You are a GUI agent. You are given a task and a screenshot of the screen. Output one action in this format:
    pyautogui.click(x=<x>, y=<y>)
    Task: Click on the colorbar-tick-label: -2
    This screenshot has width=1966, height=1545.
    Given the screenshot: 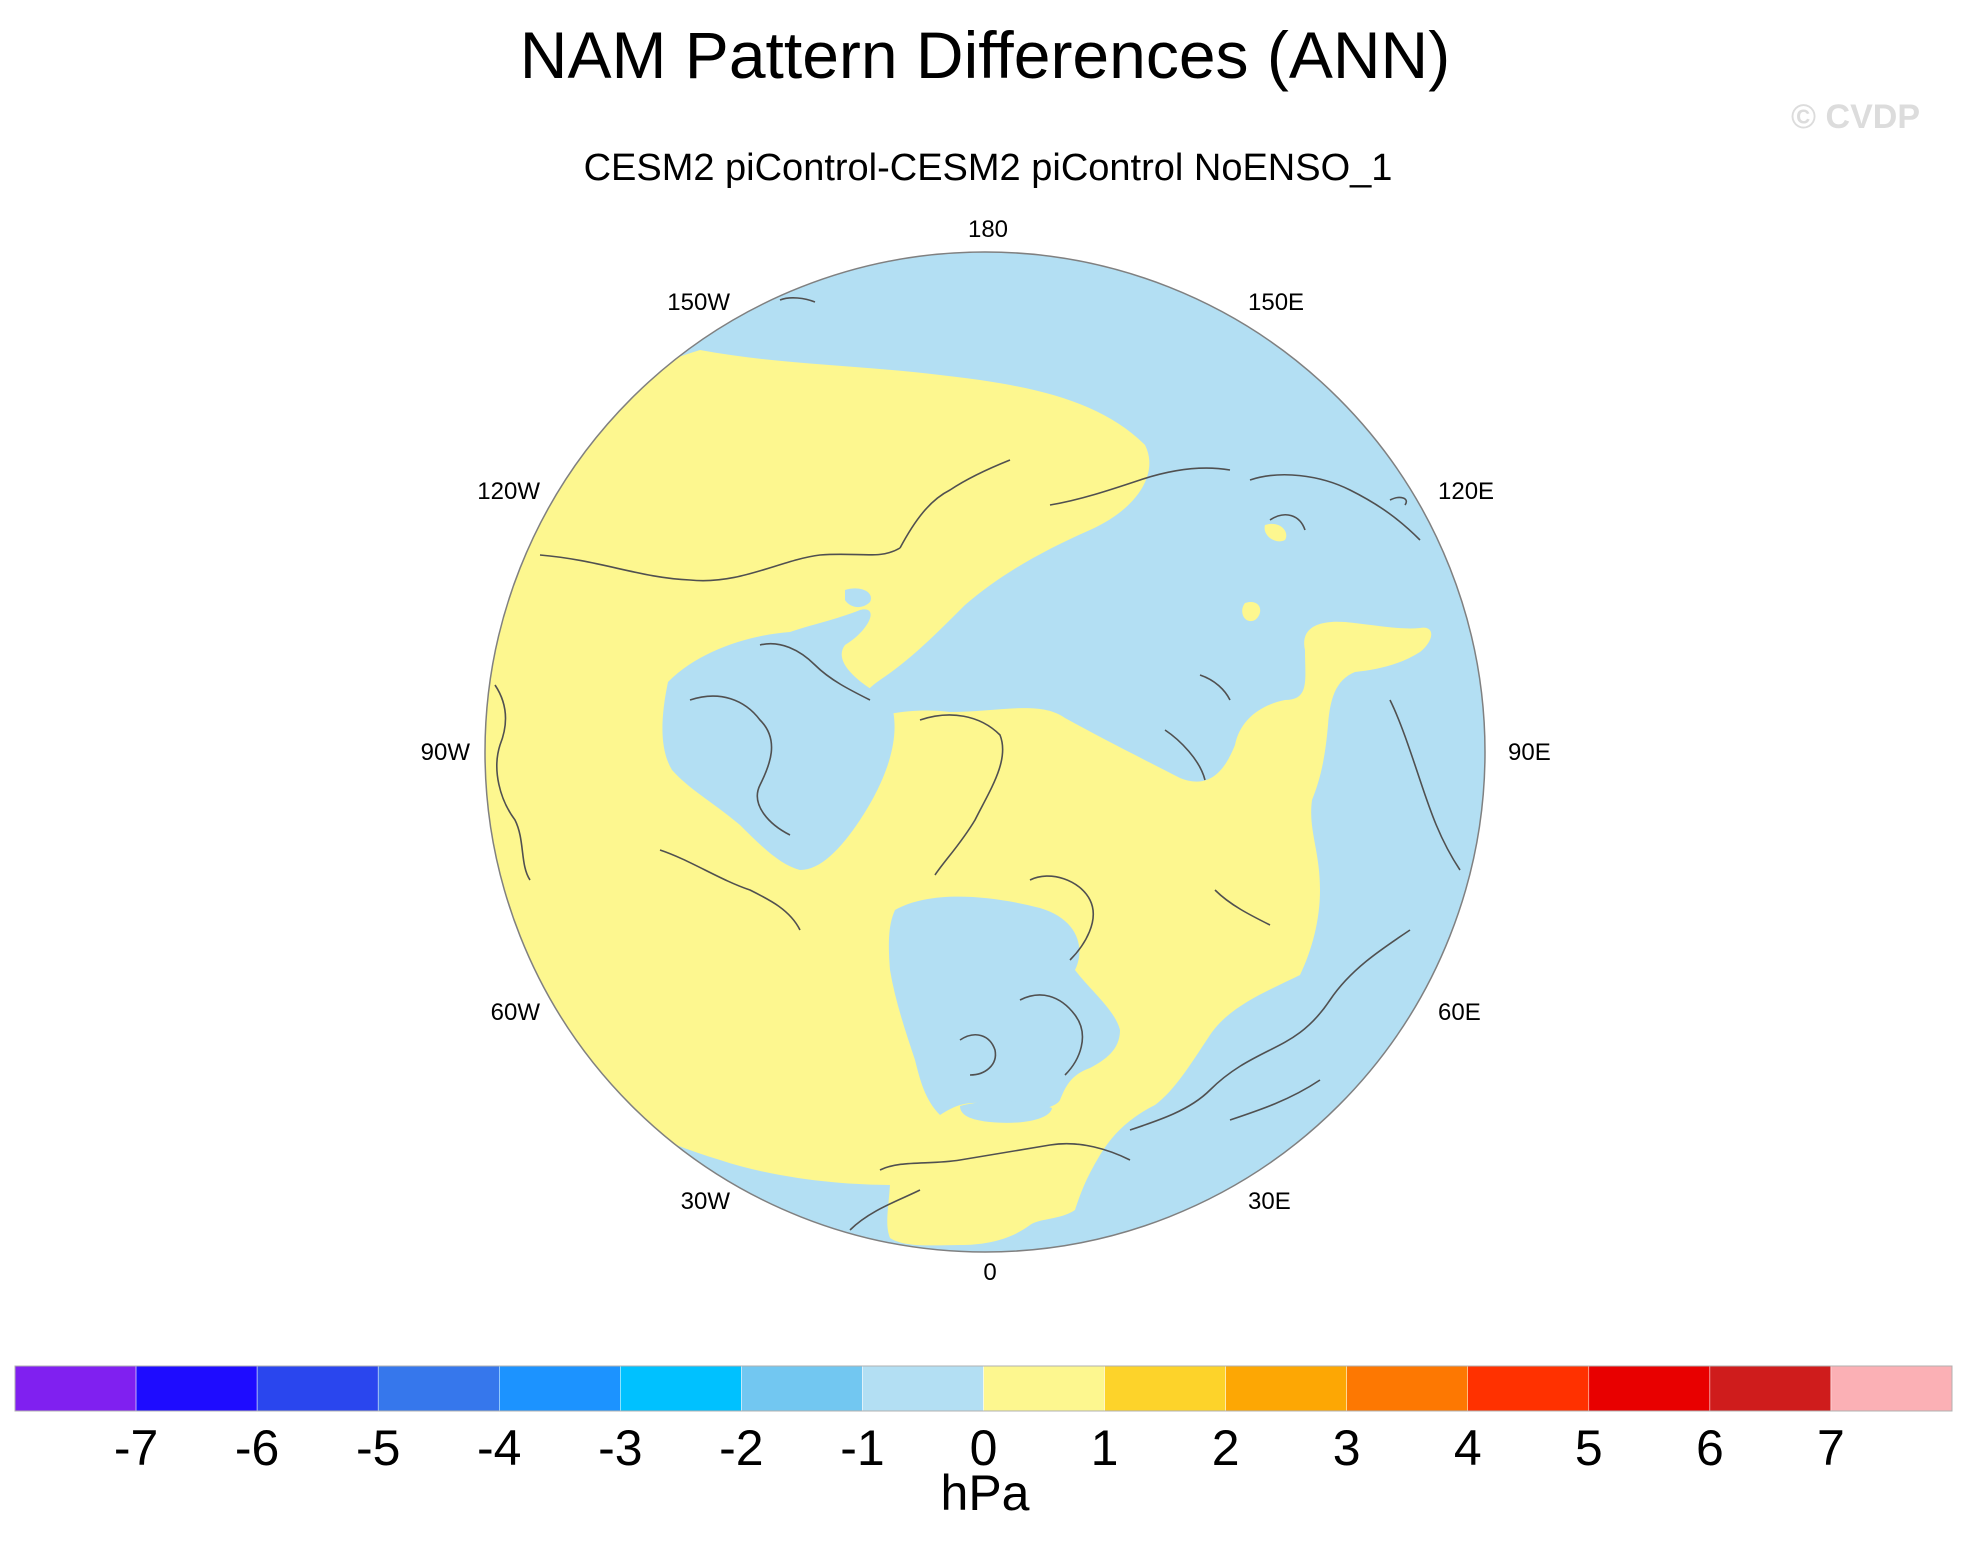 What is the action you would take?
    pyautogui.click(x=741, y=1448)
    